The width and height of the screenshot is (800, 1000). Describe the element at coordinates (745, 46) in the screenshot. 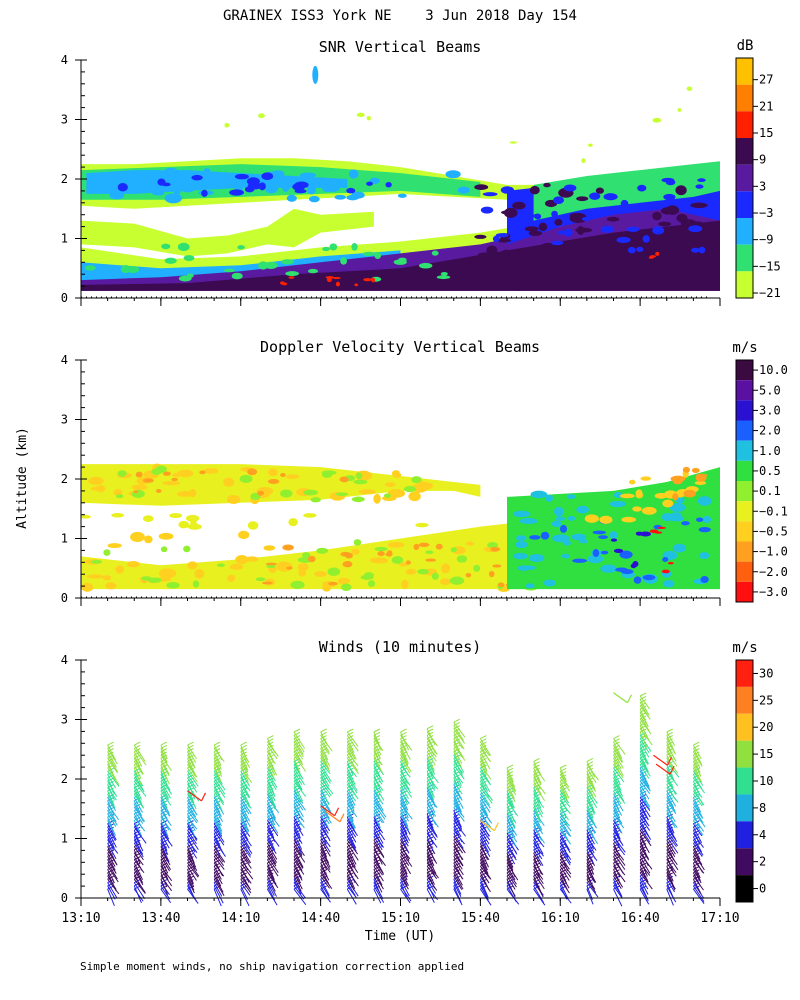

I see `colorbar-unit: dB` at that location.